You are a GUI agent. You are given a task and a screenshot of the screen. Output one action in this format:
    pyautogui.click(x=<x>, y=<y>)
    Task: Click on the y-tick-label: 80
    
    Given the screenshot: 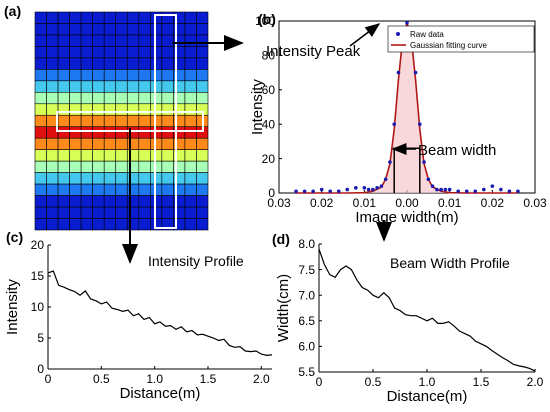 What is the action you would take?
    pyautogui.click(x=269, y=56)
    